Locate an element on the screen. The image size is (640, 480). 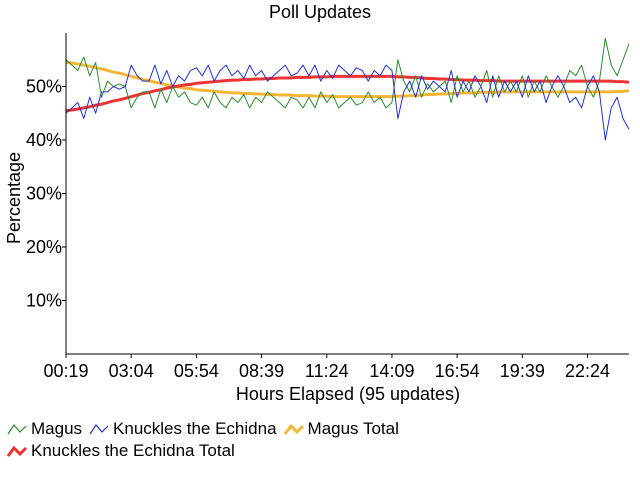
series-line-knuckles-the-echidna is located at coordinates (347, 102).